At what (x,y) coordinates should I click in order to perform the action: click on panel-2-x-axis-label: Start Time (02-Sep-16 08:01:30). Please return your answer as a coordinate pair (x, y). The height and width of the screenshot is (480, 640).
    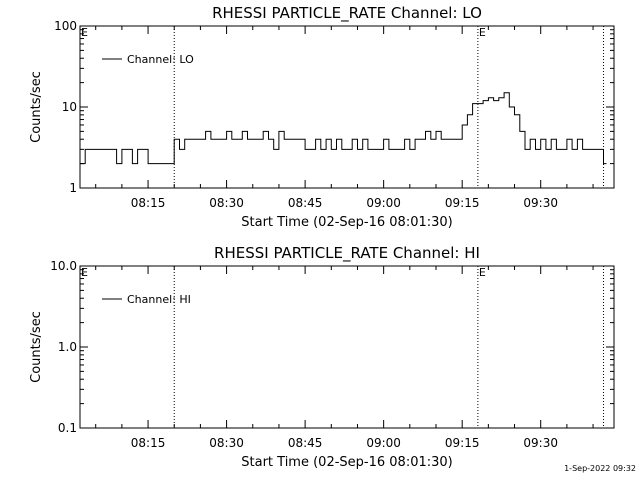
    Looking at the image, I should click on (346, 462).